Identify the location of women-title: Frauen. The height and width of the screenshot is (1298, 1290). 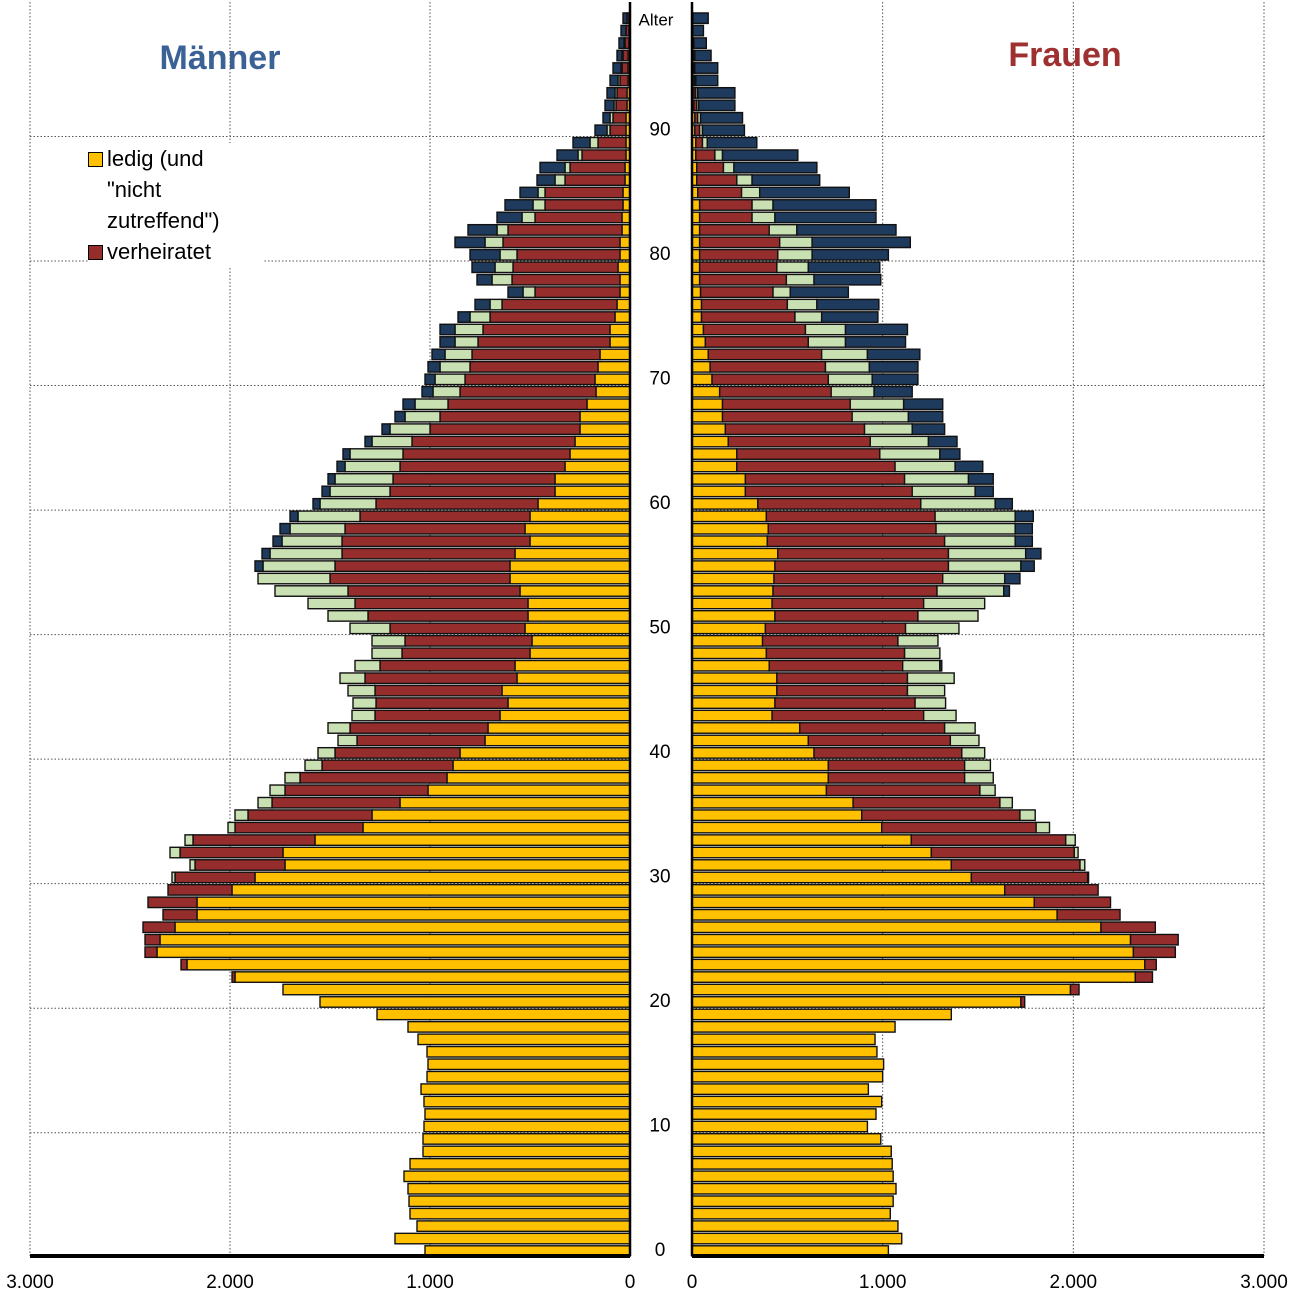
(1064, 55).